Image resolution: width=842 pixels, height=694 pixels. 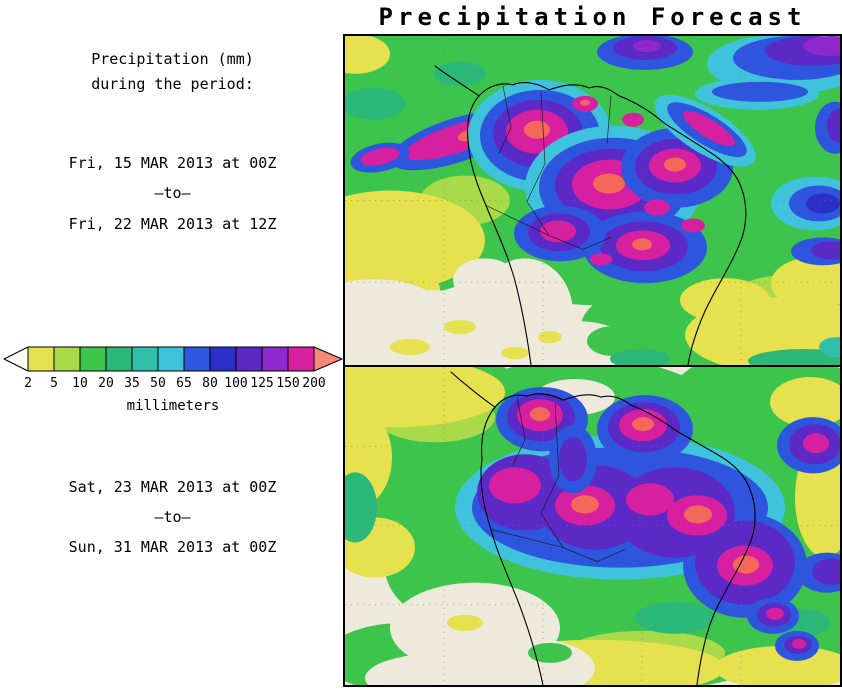 What do you see at coordinates (210, 383) in the screenshot?
I see `colorbar-tick: 80` at bounding box center [210, 383].